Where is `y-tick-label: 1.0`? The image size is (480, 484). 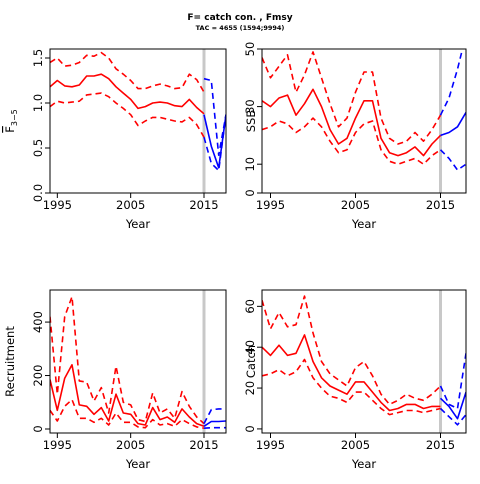
y-tick-label: 1.0 is located at coordinates (38, 103).